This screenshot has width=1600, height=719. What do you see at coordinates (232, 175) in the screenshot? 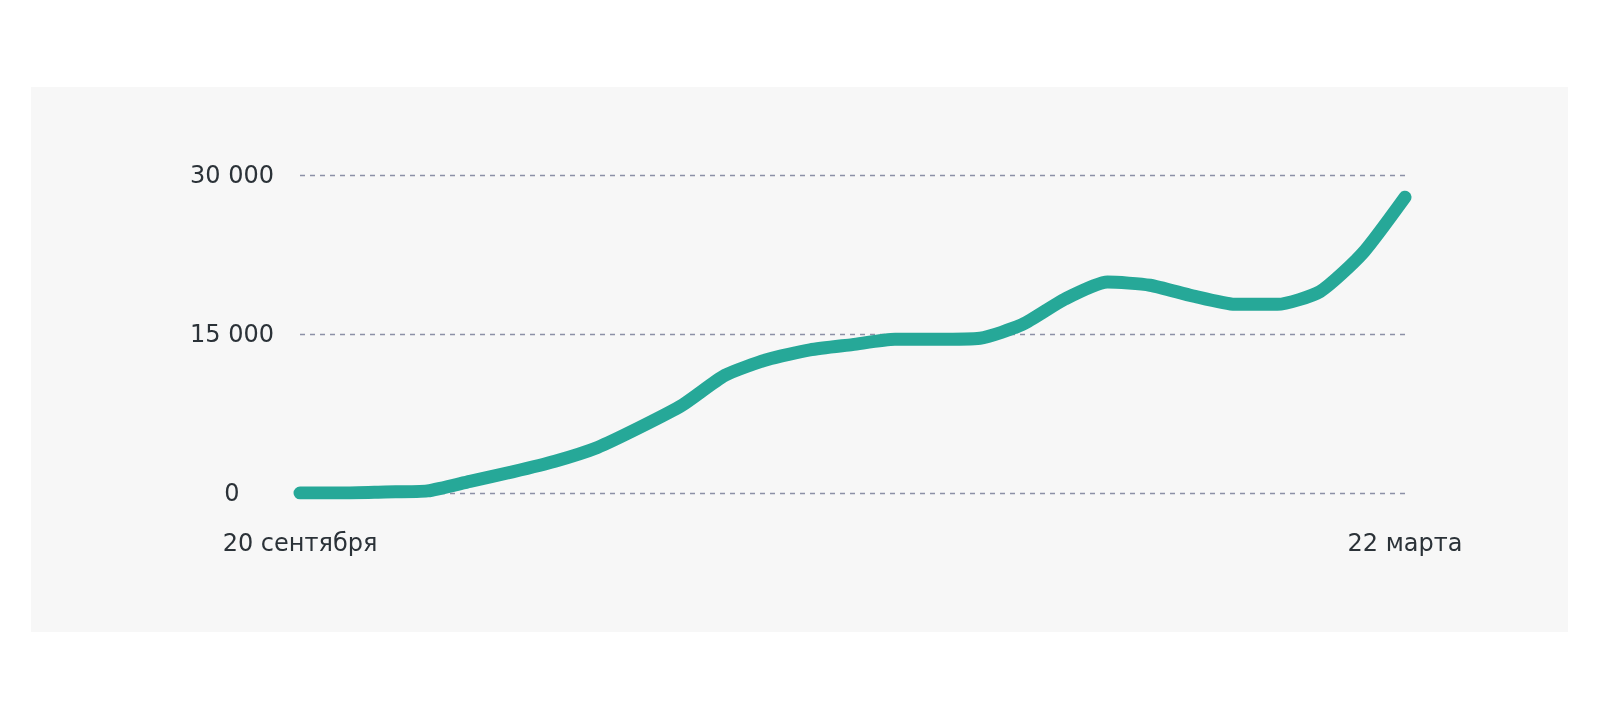
I see `y-tick-label: 30 000` at bounding box center [232, 175].